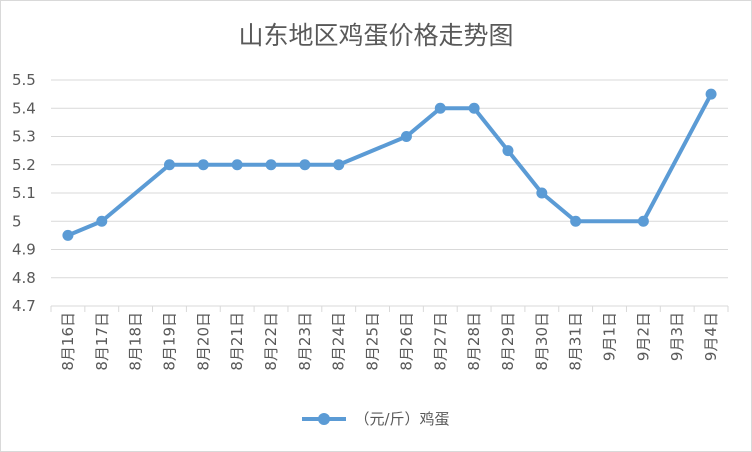 The width and height of the screenshot is (752, 452). I want to click on y-tick-label: 5, so click(17, 221).